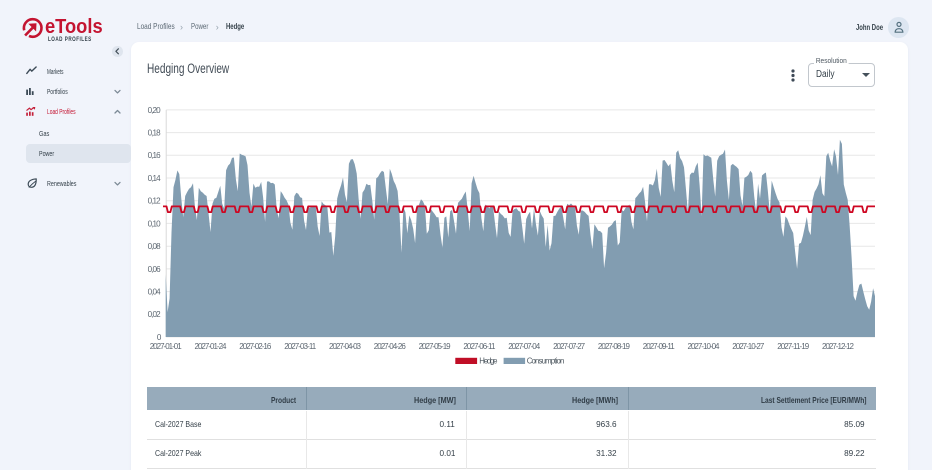  I want to click on svg-text: 2027-01-24, so click(211, 346).